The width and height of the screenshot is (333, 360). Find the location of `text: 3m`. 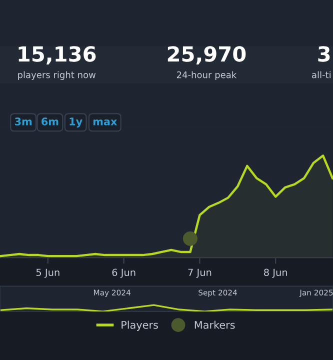

text: 3m is located at coordinates (23, 122).